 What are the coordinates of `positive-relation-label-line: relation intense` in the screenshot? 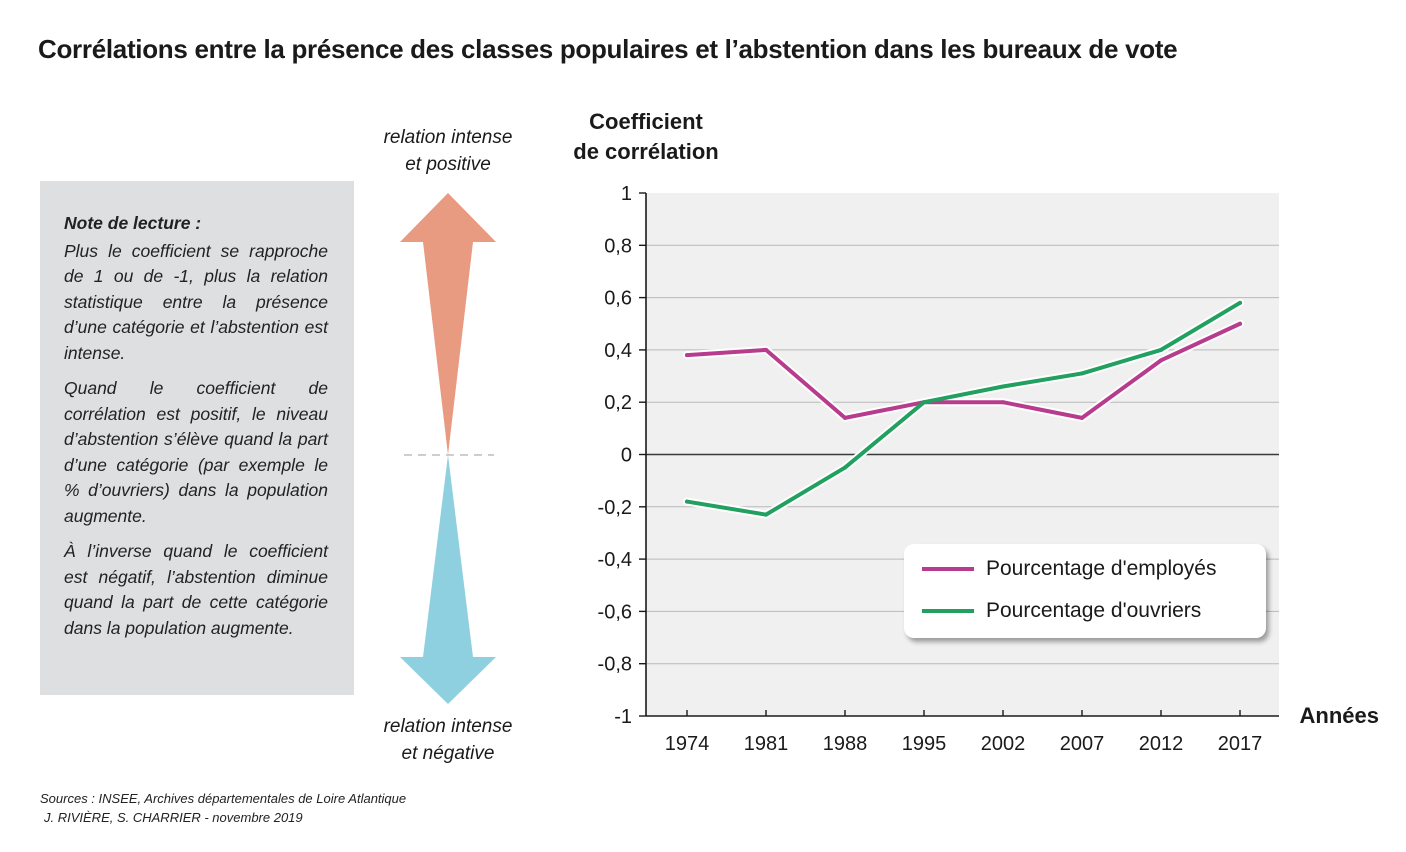 It's located at (448, 137).